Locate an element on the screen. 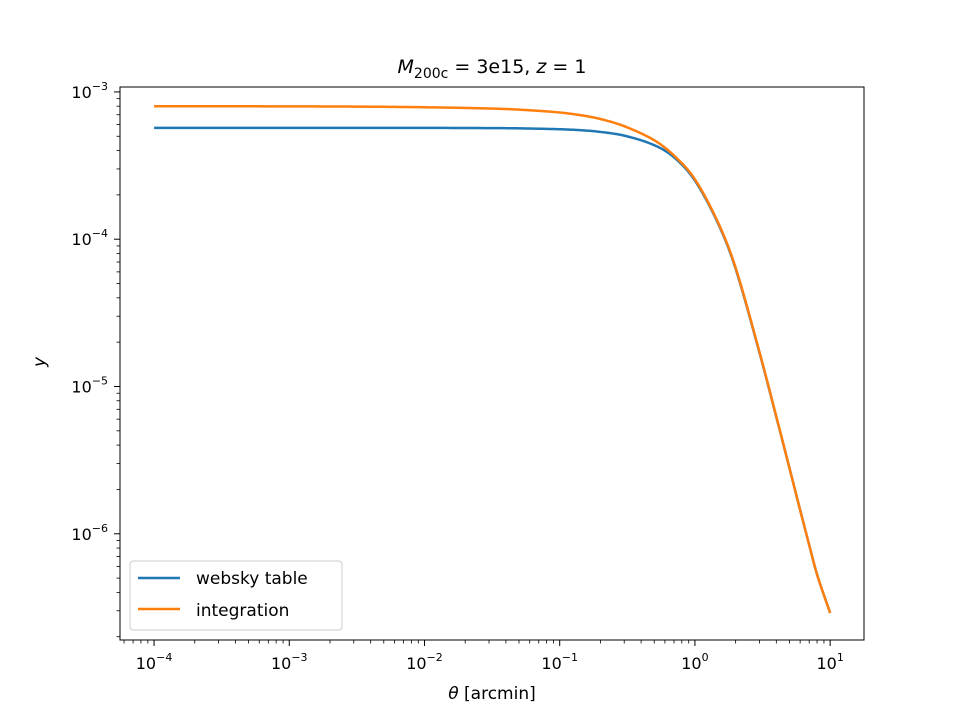 This screenshot has width=960, height=720. y-axis-label: y is located at coordinates (40, 362).